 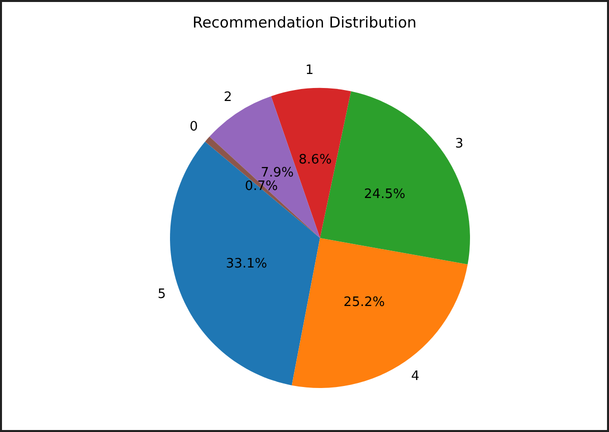 I want to click on data-label: 25.2%, so click(x=364, y=302).